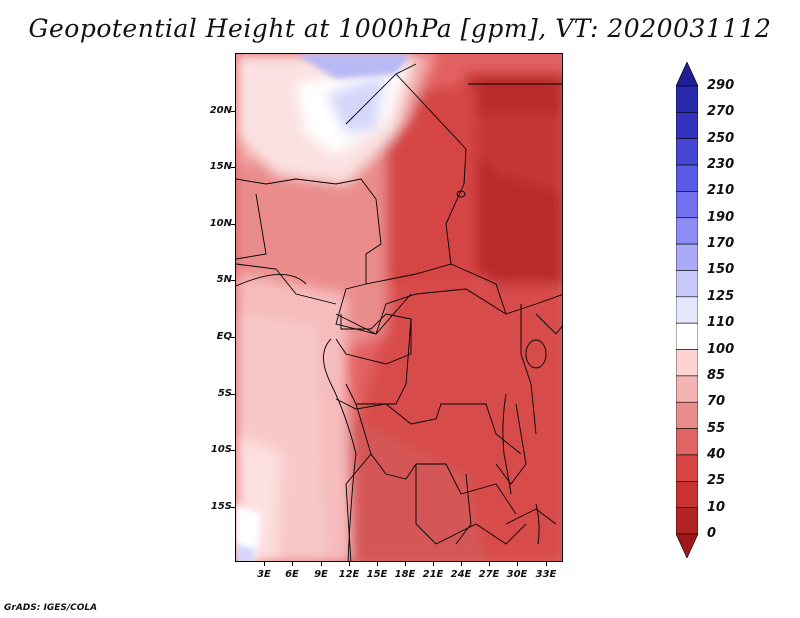 This screenshot has width=800, height=618. Describe the element at coordinates (716, 507) in the screenshot. I see `colorbar-label: 10` at that location.